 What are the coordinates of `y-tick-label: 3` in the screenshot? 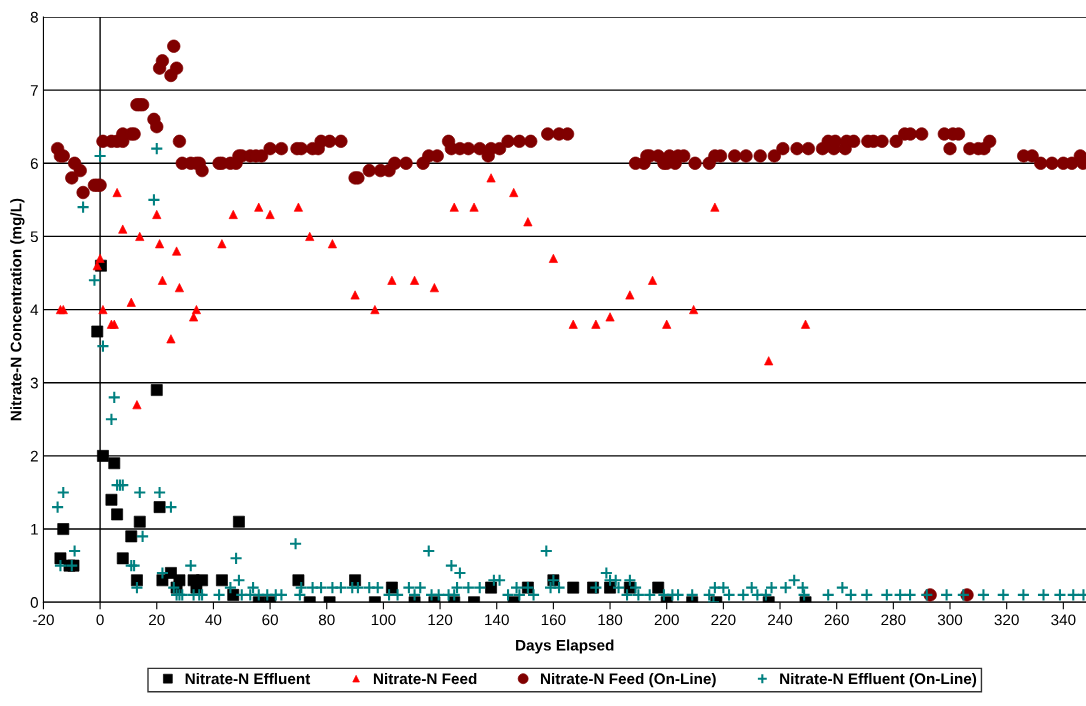 It's located at (34, 383).